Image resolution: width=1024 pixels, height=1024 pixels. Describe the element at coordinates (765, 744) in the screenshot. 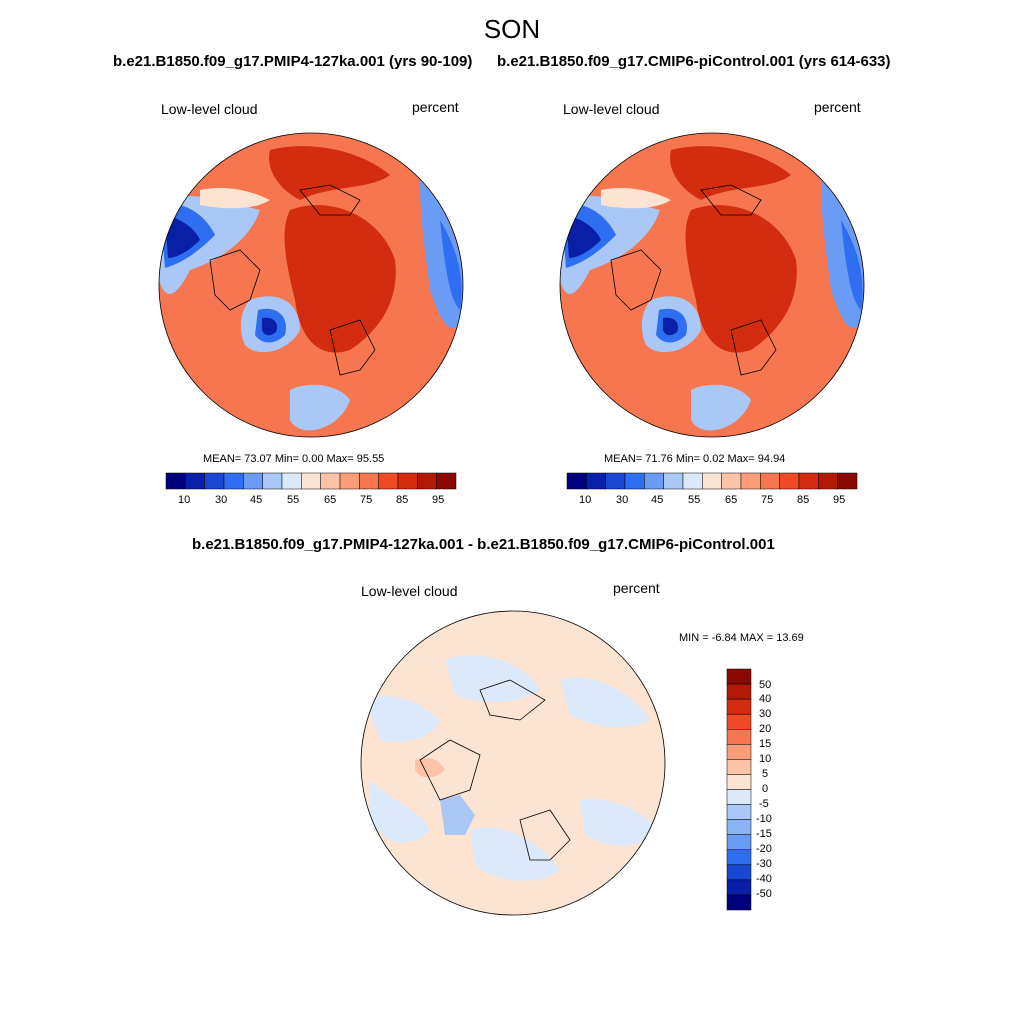

I see `diff-colorbar-label-15: 15` at that location.